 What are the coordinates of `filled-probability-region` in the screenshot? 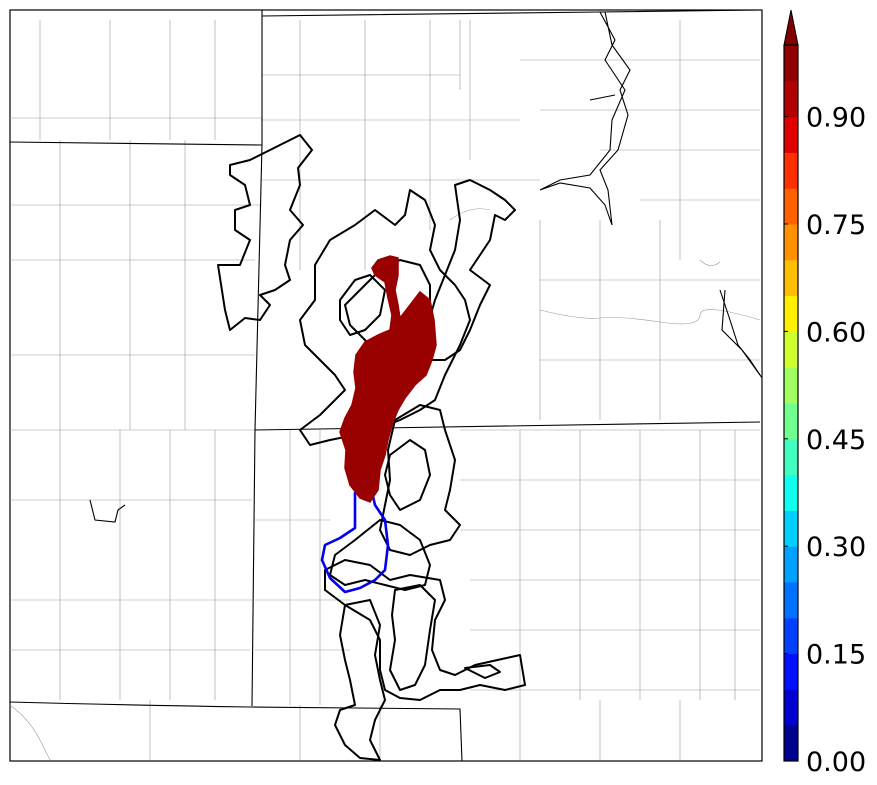 It's located at (388, 379).